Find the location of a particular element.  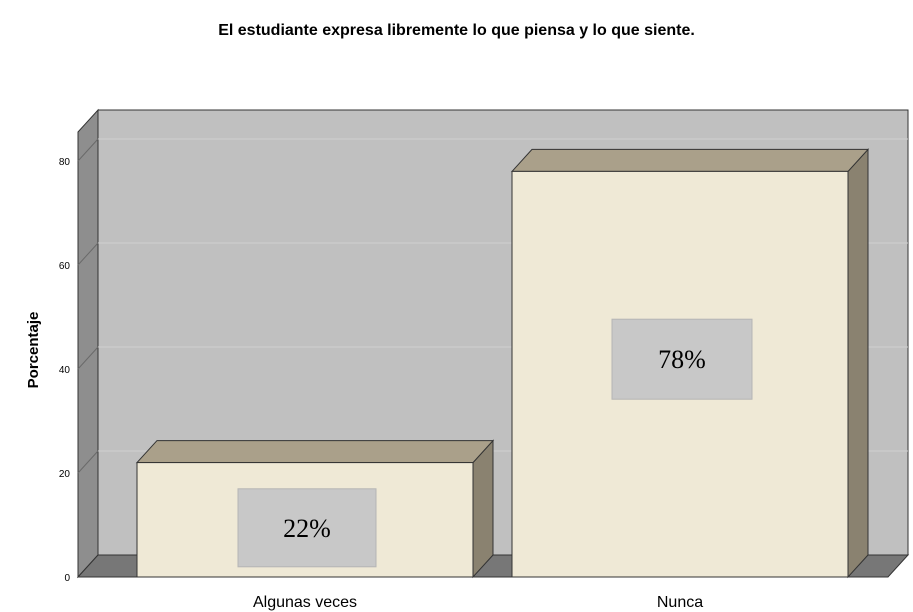

y-tick-label: 60 is located at coordinates (65, 266).